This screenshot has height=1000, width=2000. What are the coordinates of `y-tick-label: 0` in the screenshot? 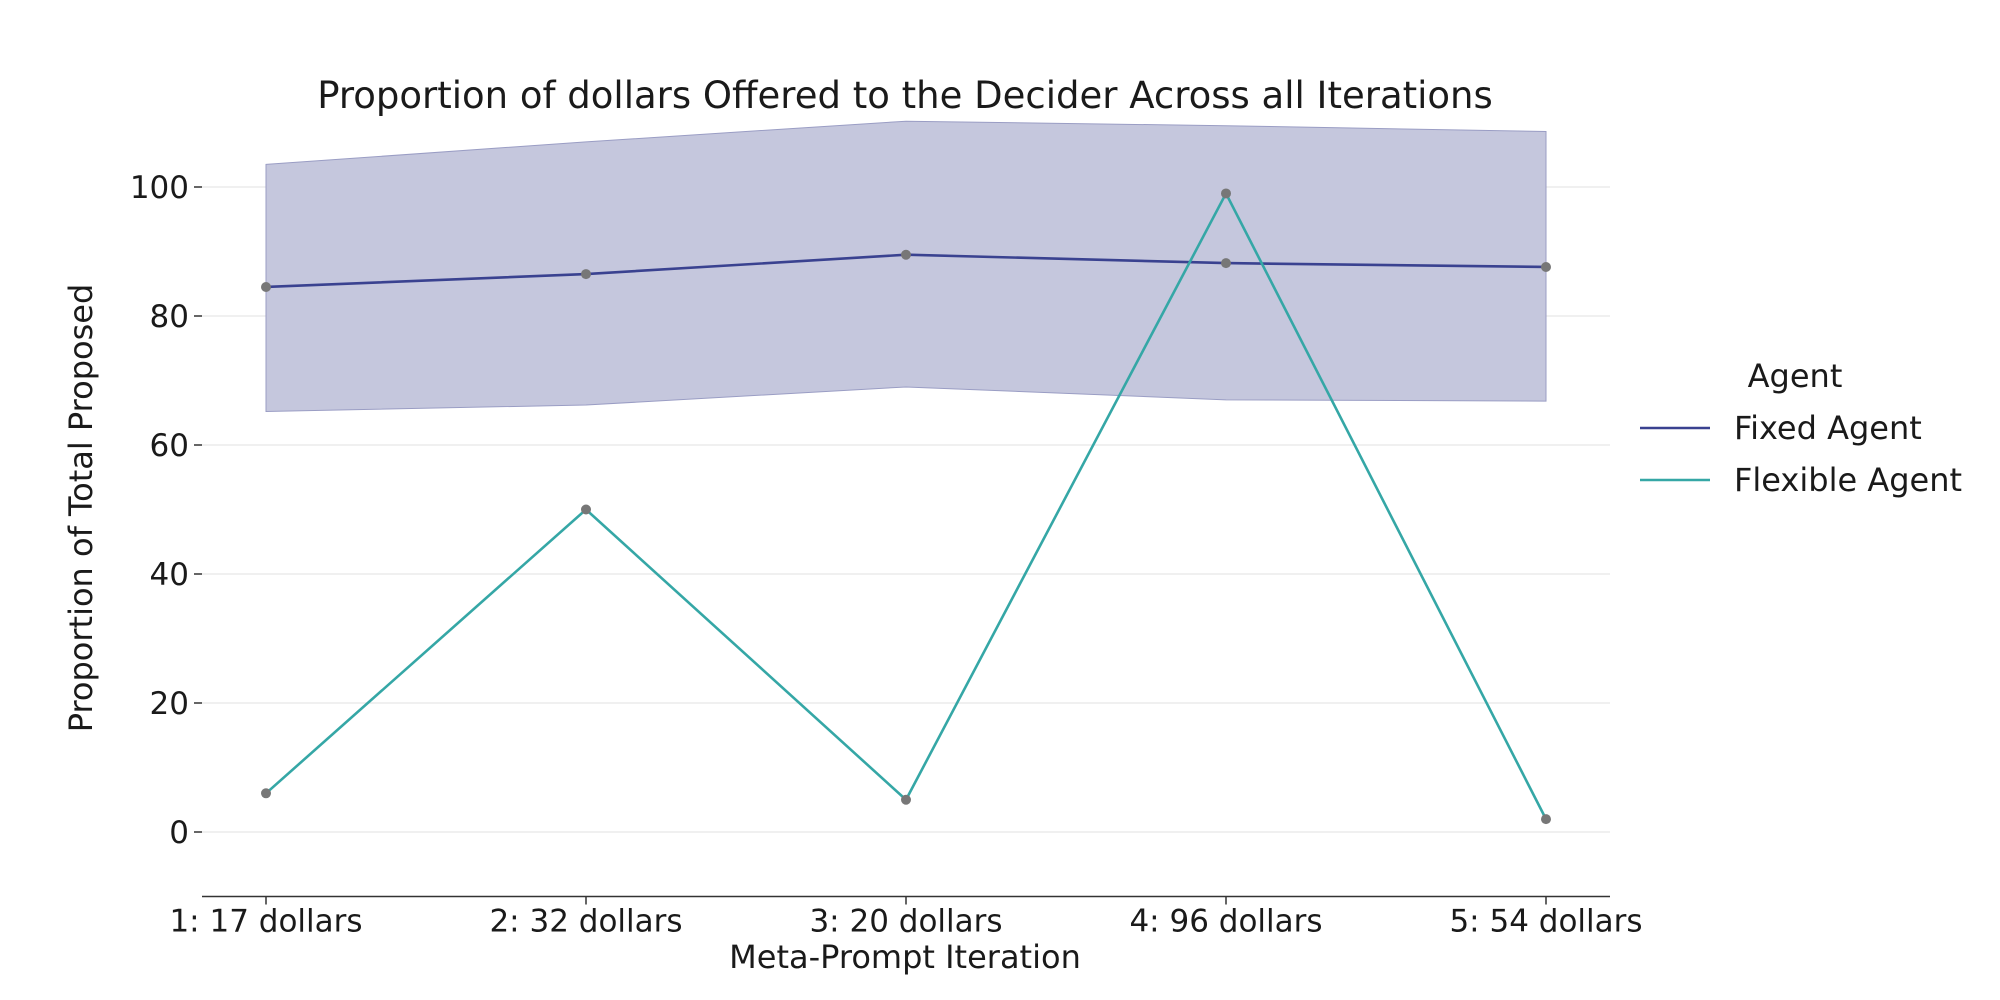 It's located at (179, 833).